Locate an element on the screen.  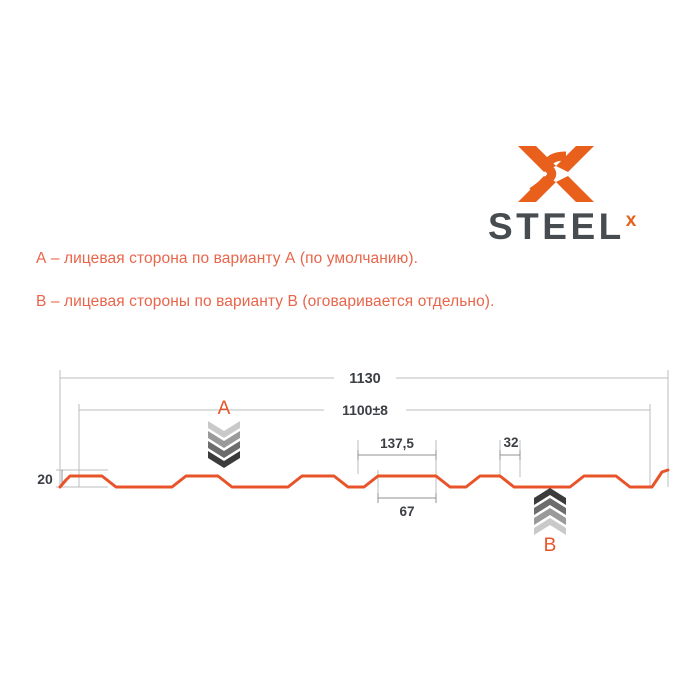
steelx-x-mark-icon is located at coordinates (556, 174).